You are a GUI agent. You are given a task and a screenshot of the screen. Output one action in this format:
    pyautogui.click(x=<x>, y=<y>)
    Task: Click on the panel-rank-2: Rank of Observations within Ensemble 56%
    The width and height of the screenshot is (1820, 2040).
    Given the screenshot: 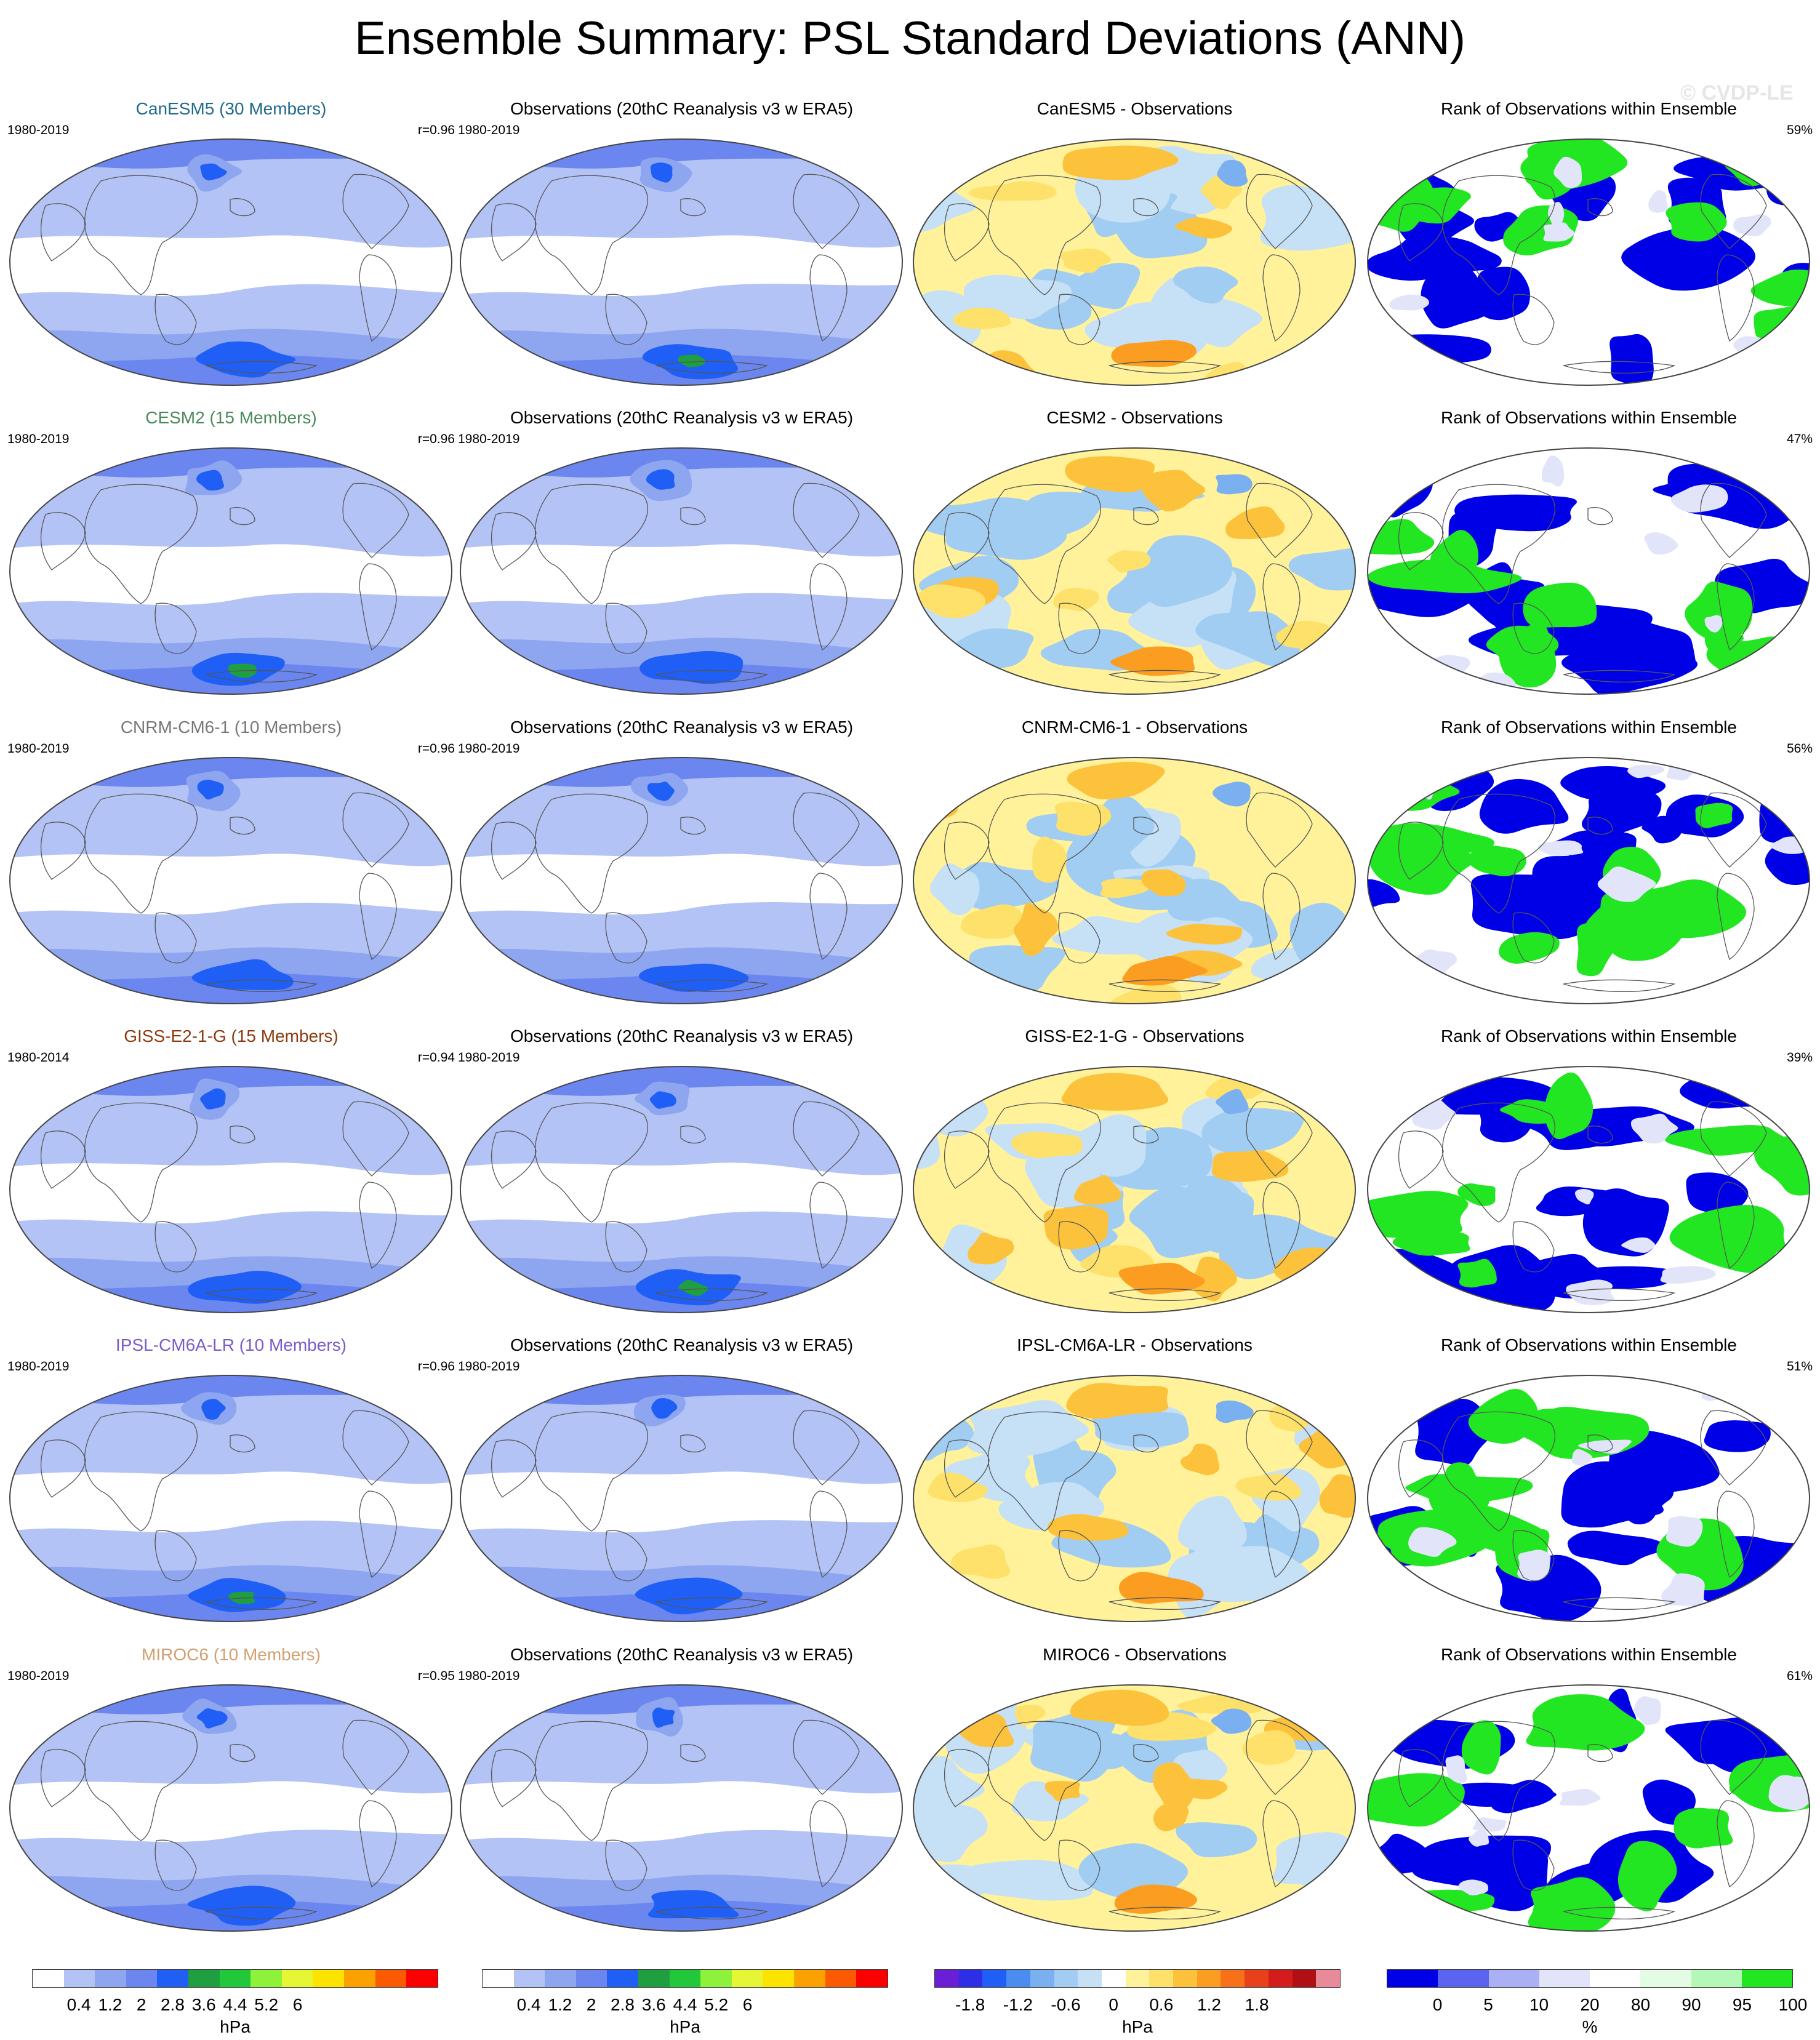 What is the action you would take?
    pyautogui.click(x=1589, y=864)
    